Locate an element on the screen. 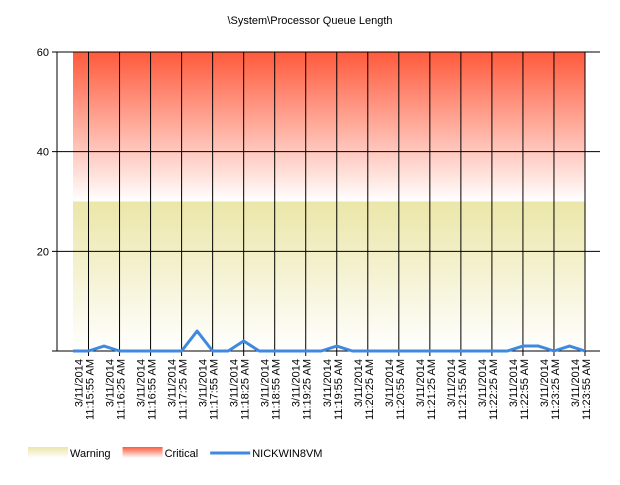 The image size is (620, 485). x-tick-label: 11:15:55 AM is located at coordinates (91, 389).